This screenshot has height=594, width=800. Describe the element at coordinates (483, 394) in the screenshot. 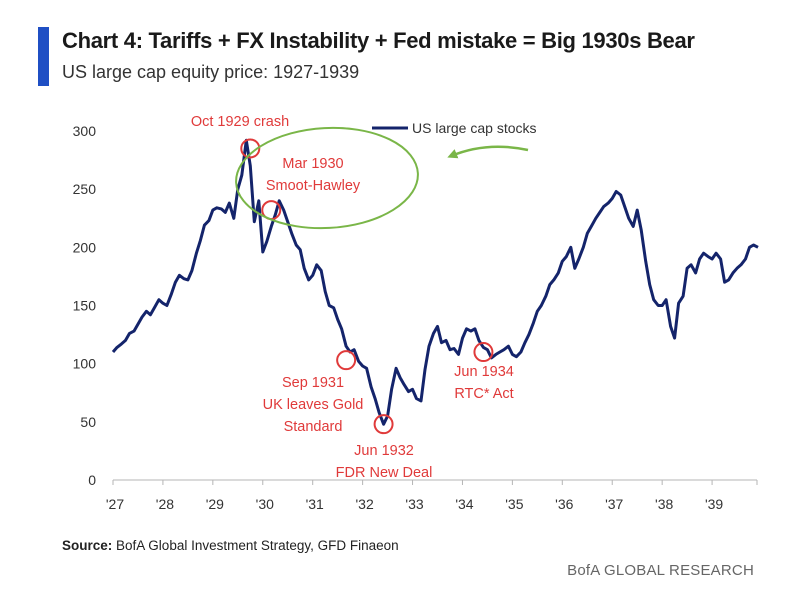

I see `annotation-label: RTC* Act` at that location.